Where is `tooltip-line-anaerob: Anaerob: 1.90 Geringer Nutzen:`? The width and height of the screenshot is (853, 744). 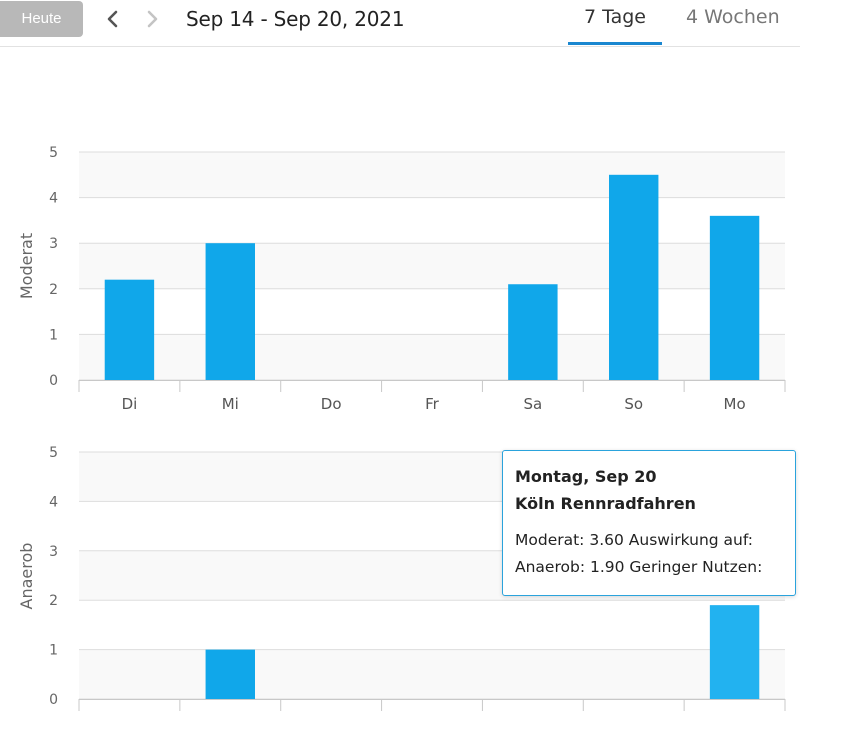 tooltip-line-anaerob: Anaerob: 1.90 Geringer Nutzen: is located at coordinates (639, 567).